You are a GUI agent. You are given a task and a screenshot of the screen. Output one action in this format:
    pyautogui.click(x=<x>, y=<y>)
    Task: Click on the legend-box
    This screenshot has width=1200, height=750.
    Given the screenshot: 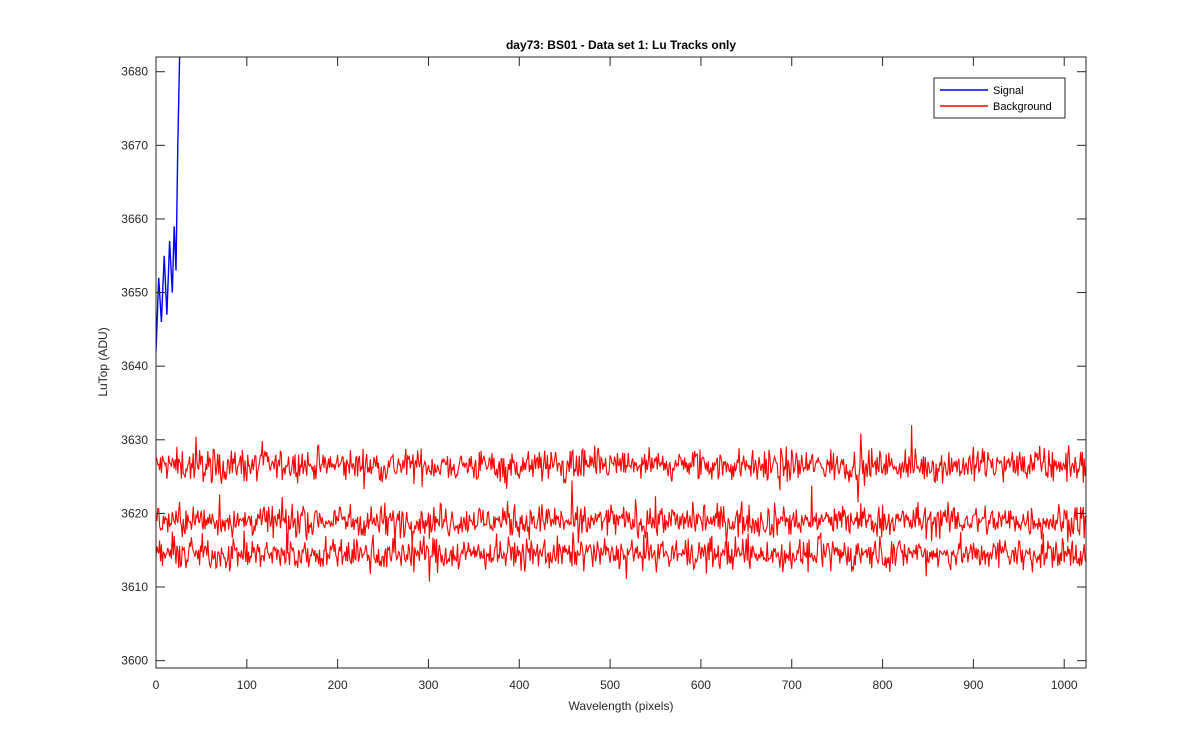 What is the action you would take?
    pyautogui.click(x=999, y=98)
    